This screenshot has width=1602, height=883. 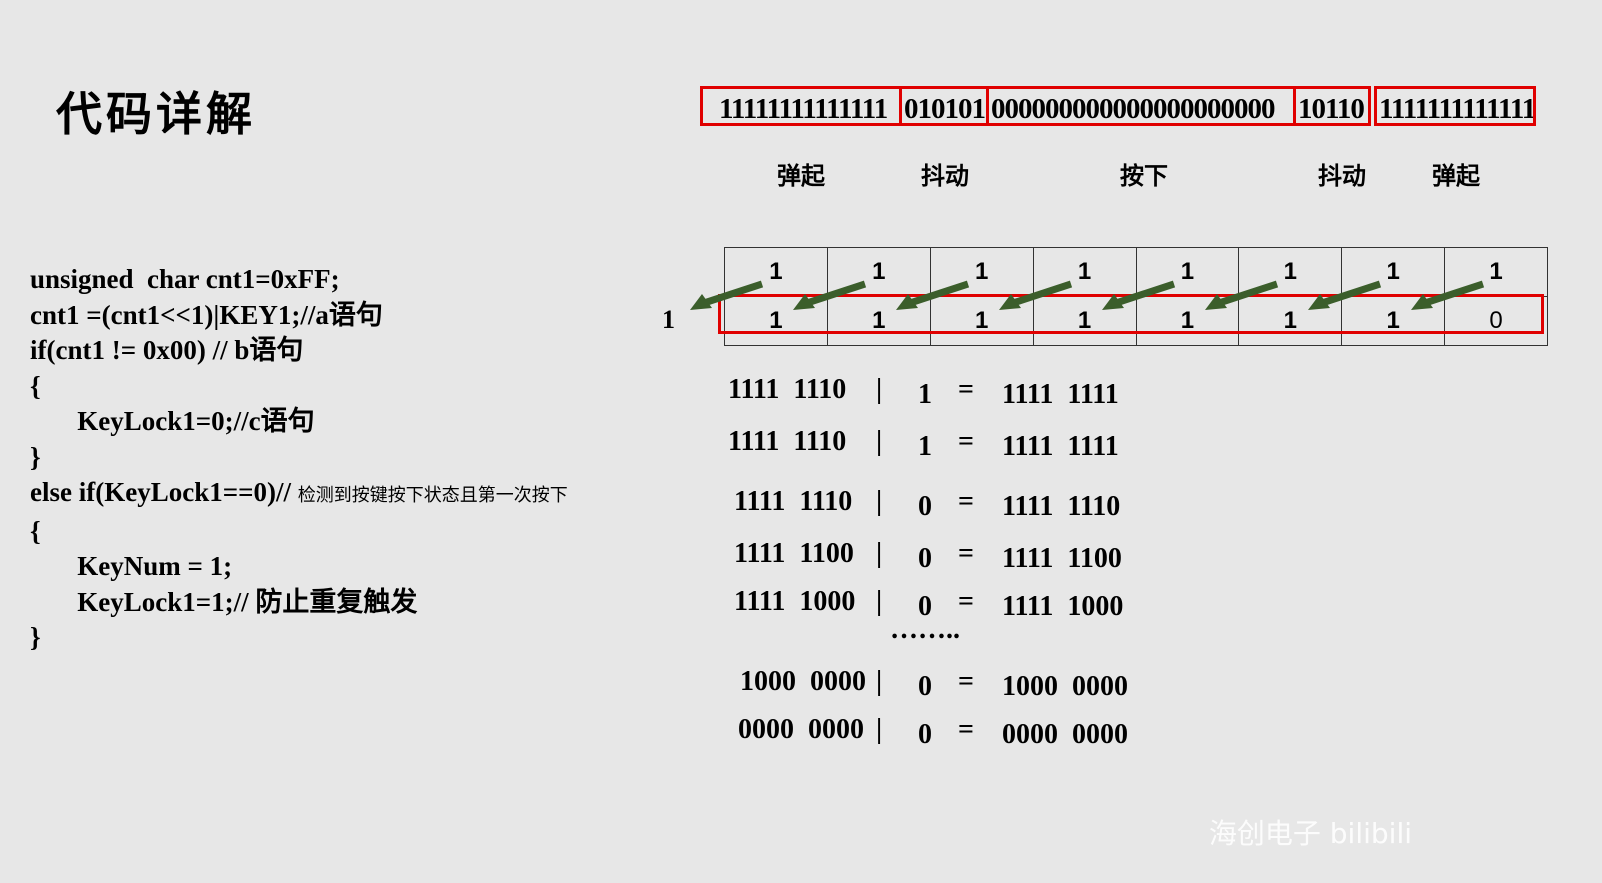 I want to click on equation-result: 1000 0000, so click(x=1065, y=686).